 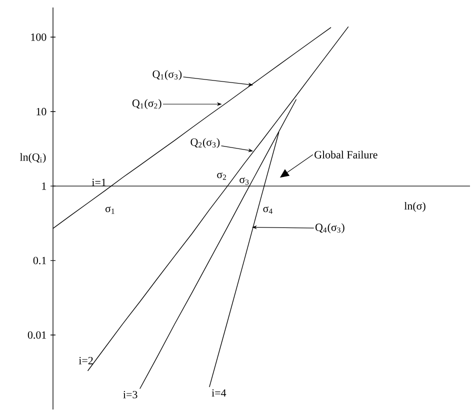 I want to click on y-axis-title: ln(Q$_{i}$), so click(x=33, y=158).